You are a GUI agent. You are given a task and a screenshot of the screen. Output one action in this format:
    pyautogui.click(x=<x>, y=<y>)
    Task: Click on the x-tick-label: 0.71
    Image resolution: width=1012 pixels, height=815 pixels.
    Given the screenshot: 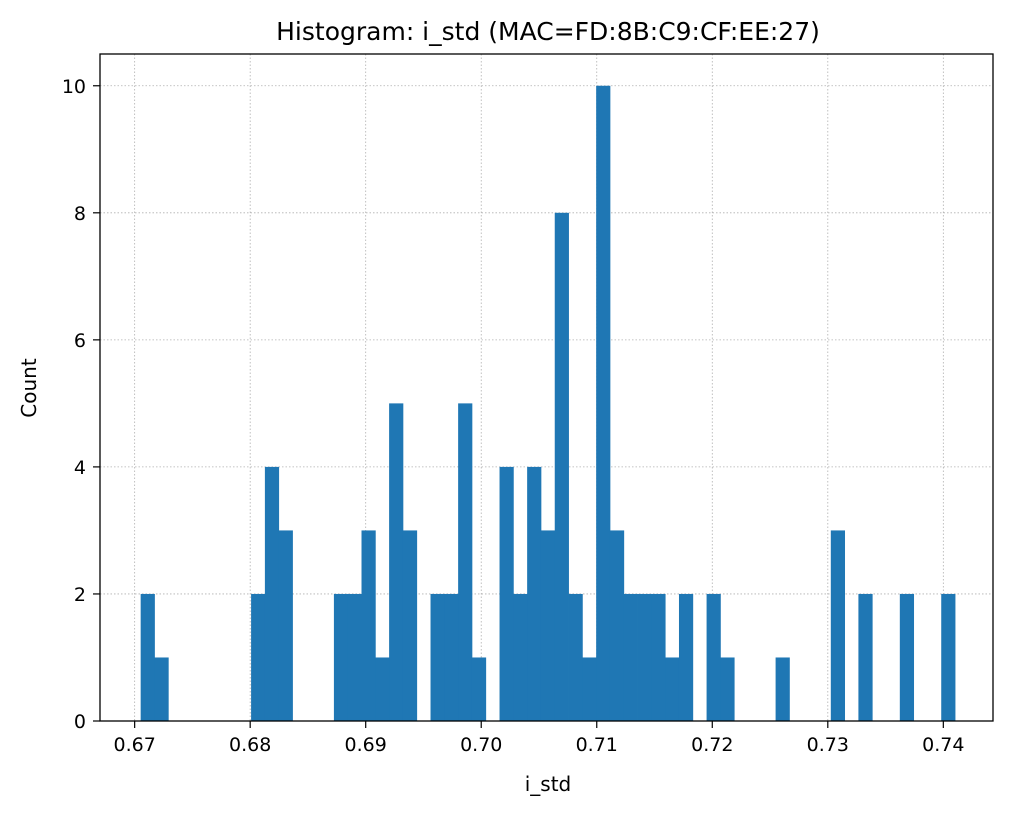 What is the action you would take?
    pyautogui.click(x=597, y=745)
    